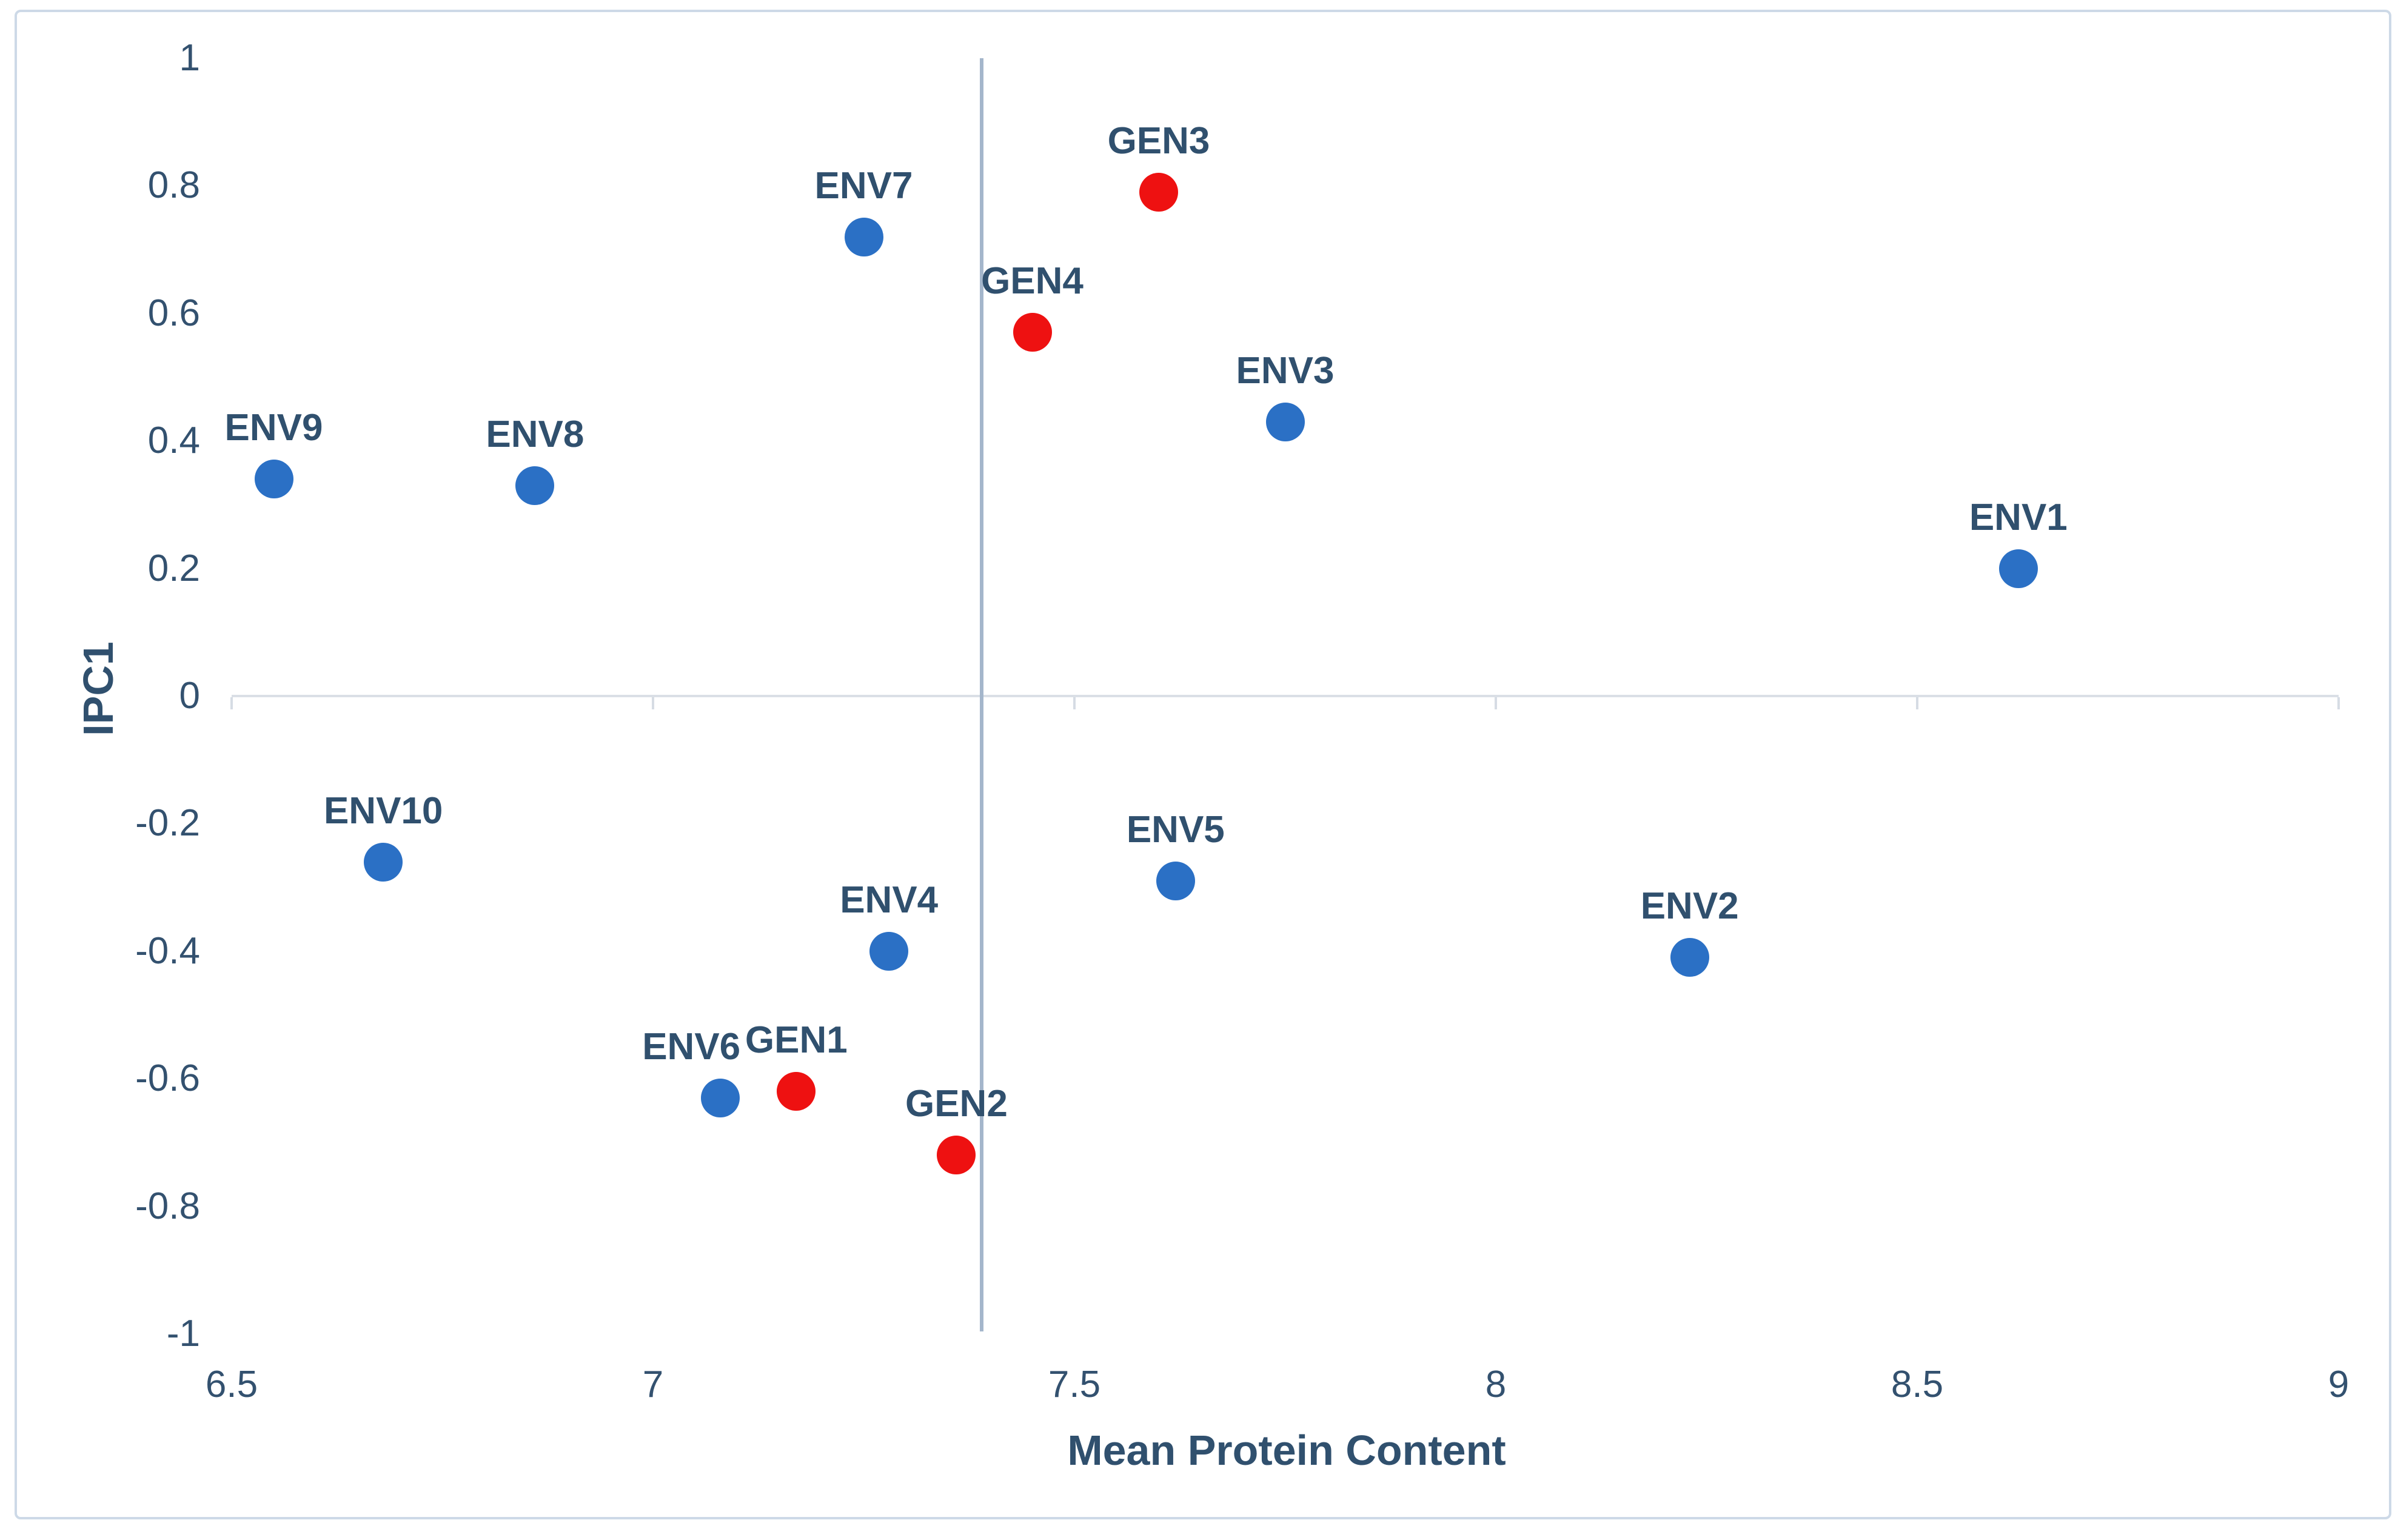  What do you see at coordinates (189, 58) in the screenshot?
I see `y-tick-label: 1` at bounding box center [189, 58].